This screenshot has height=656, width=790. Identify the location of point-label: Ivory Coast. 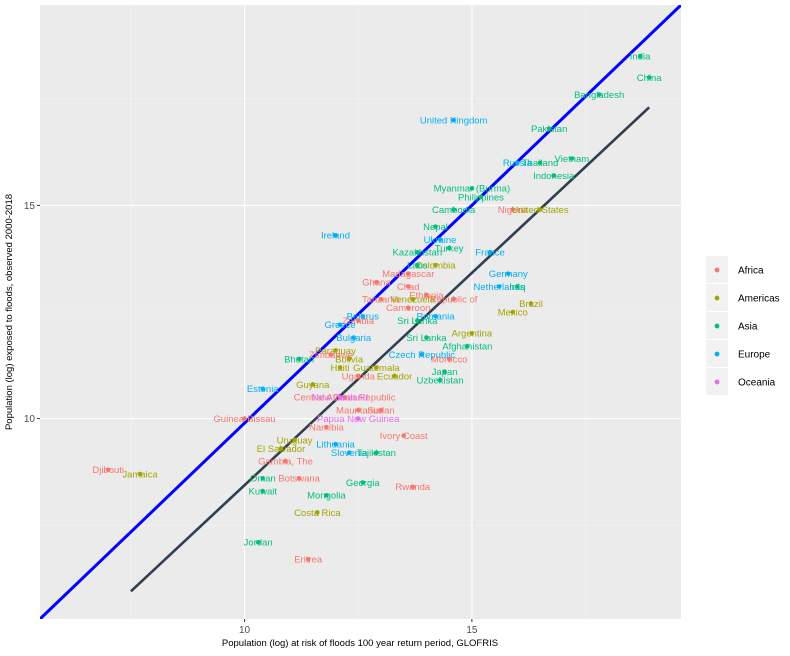
(404, 436).